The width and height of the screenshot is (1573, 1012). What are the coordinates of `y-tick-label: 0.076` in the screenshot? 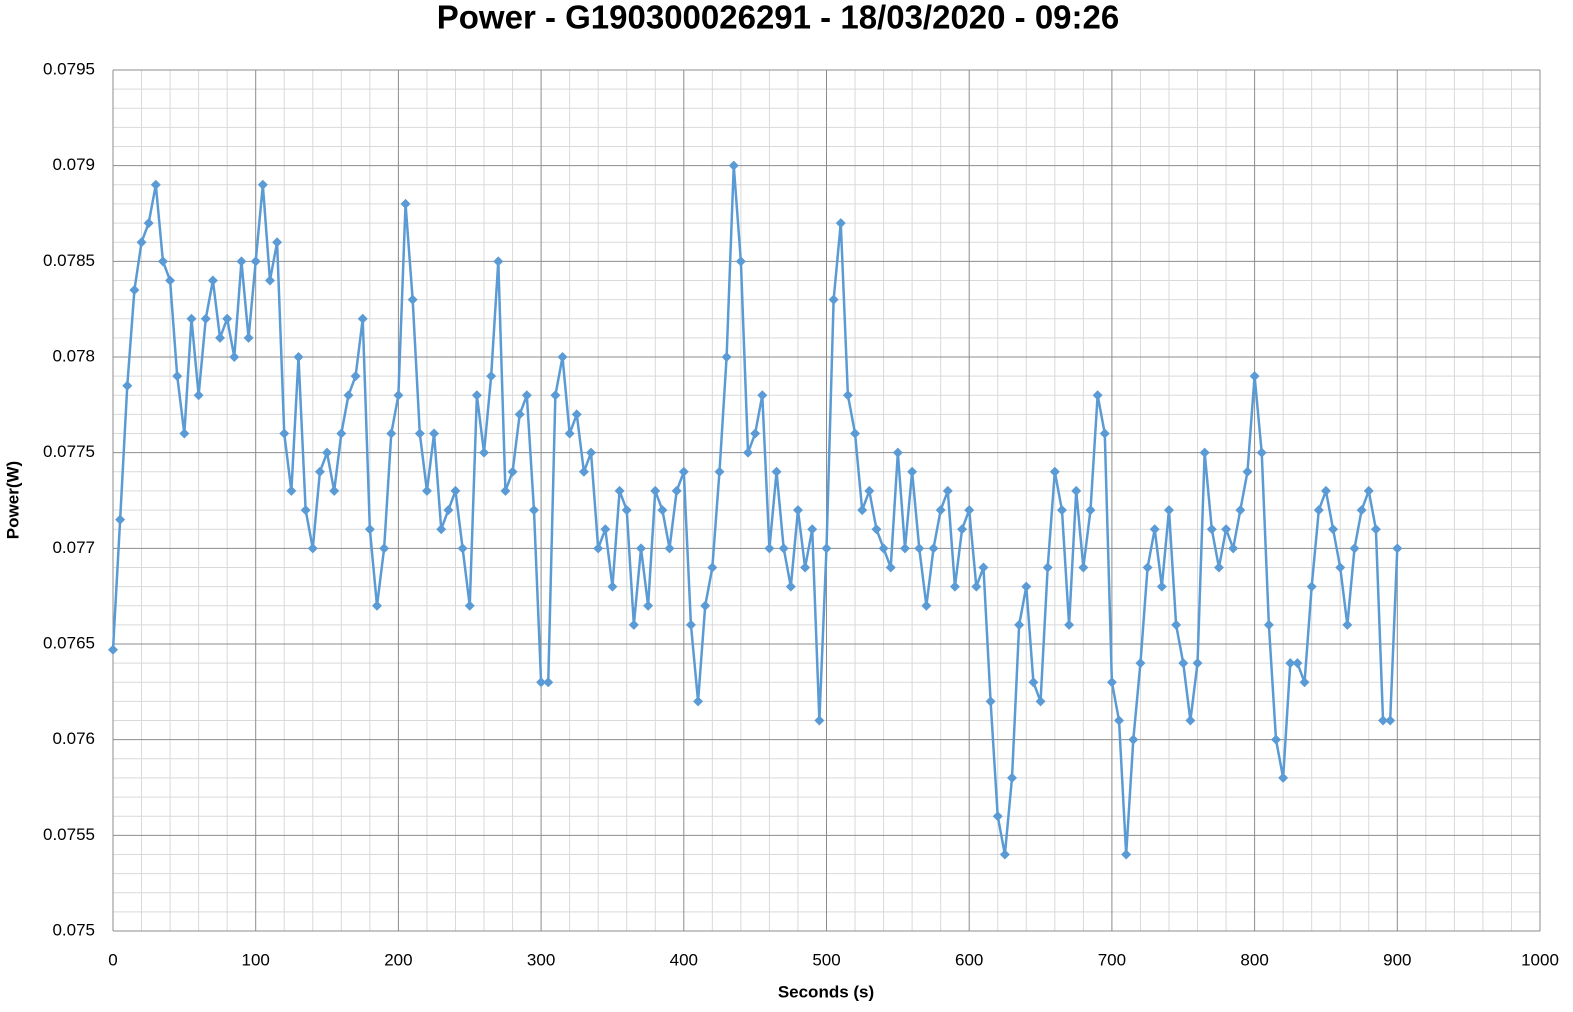 It's located at (73, 738).